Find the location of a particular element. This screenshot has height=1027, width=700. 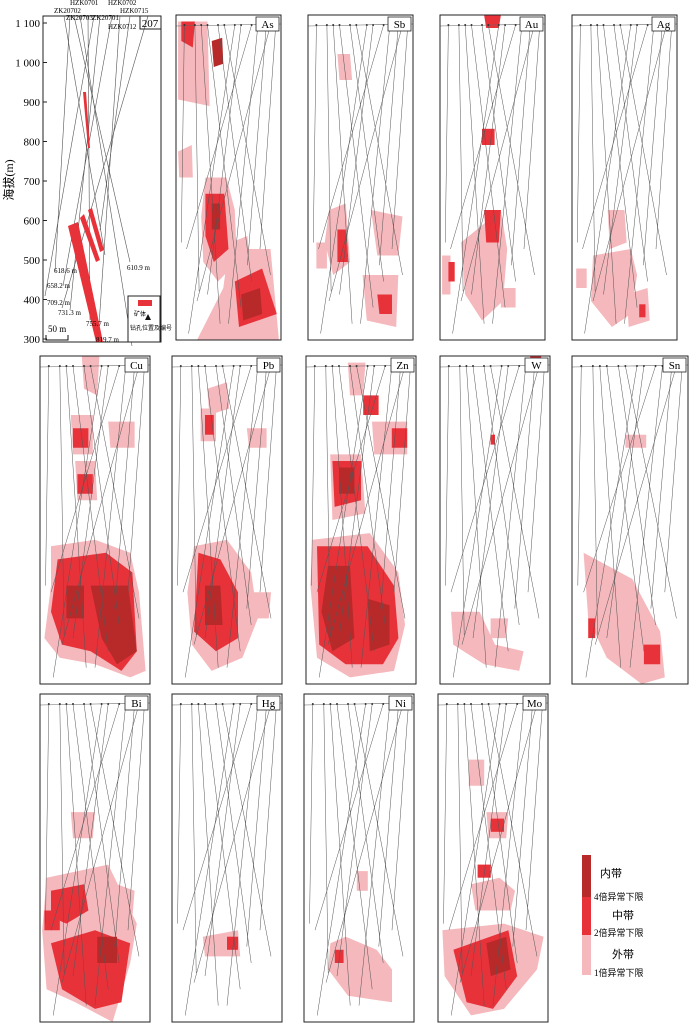

element-panel-pb: Pb is located at coordinates (227, 520).